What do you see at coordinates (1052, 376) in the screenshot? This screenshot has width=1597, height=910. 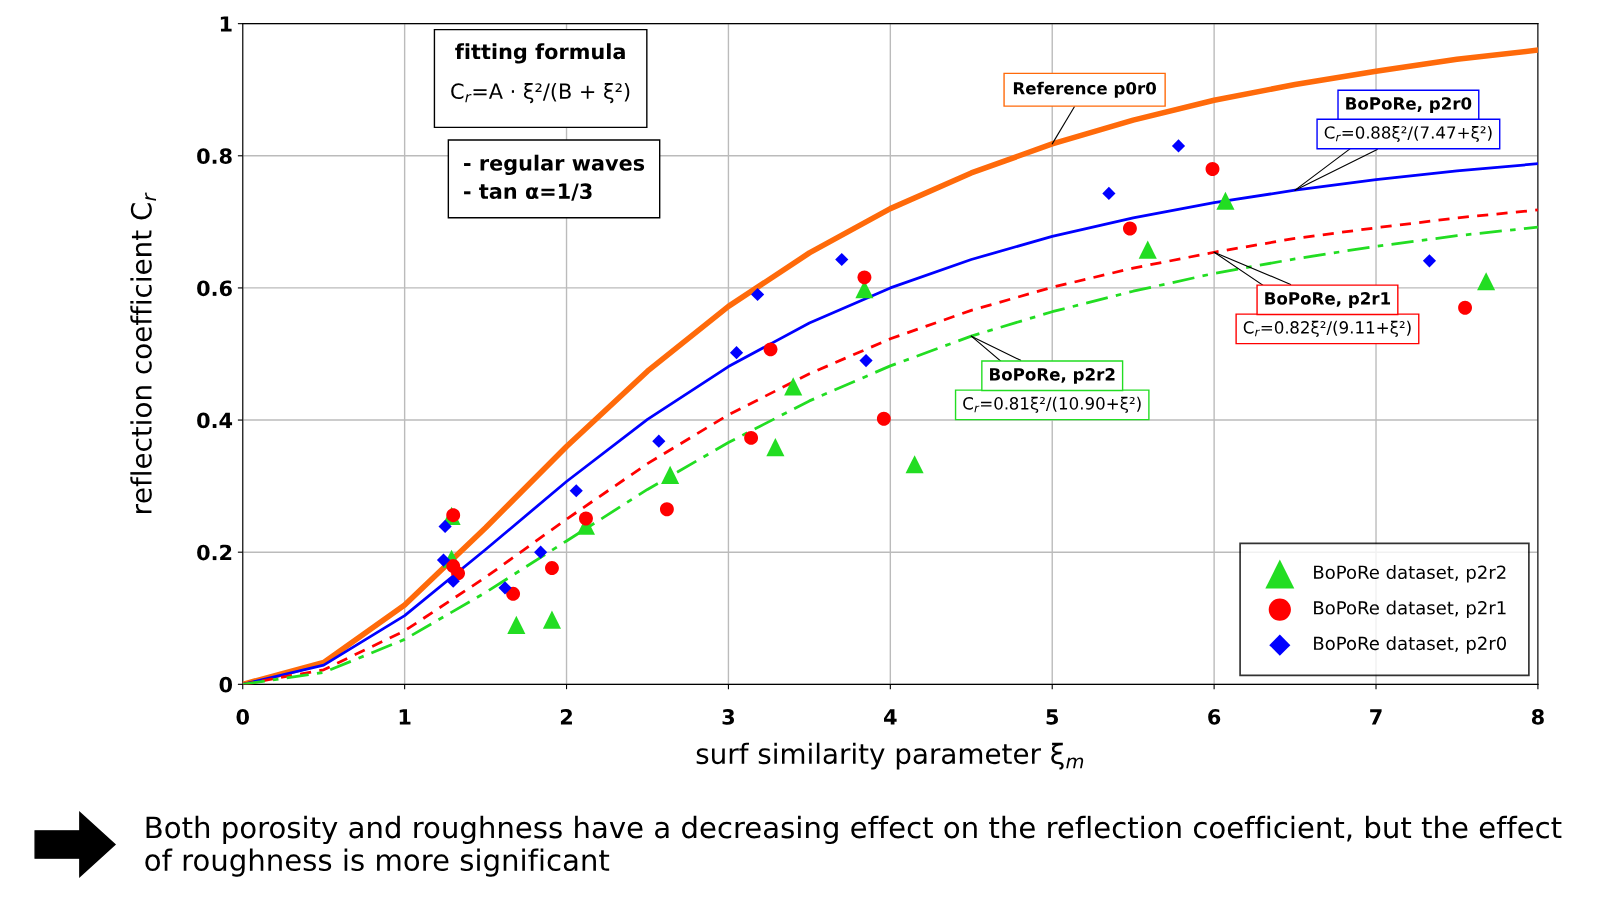 I see `text: BoPoRe, p2r2` at bounding box center [1052, 376].